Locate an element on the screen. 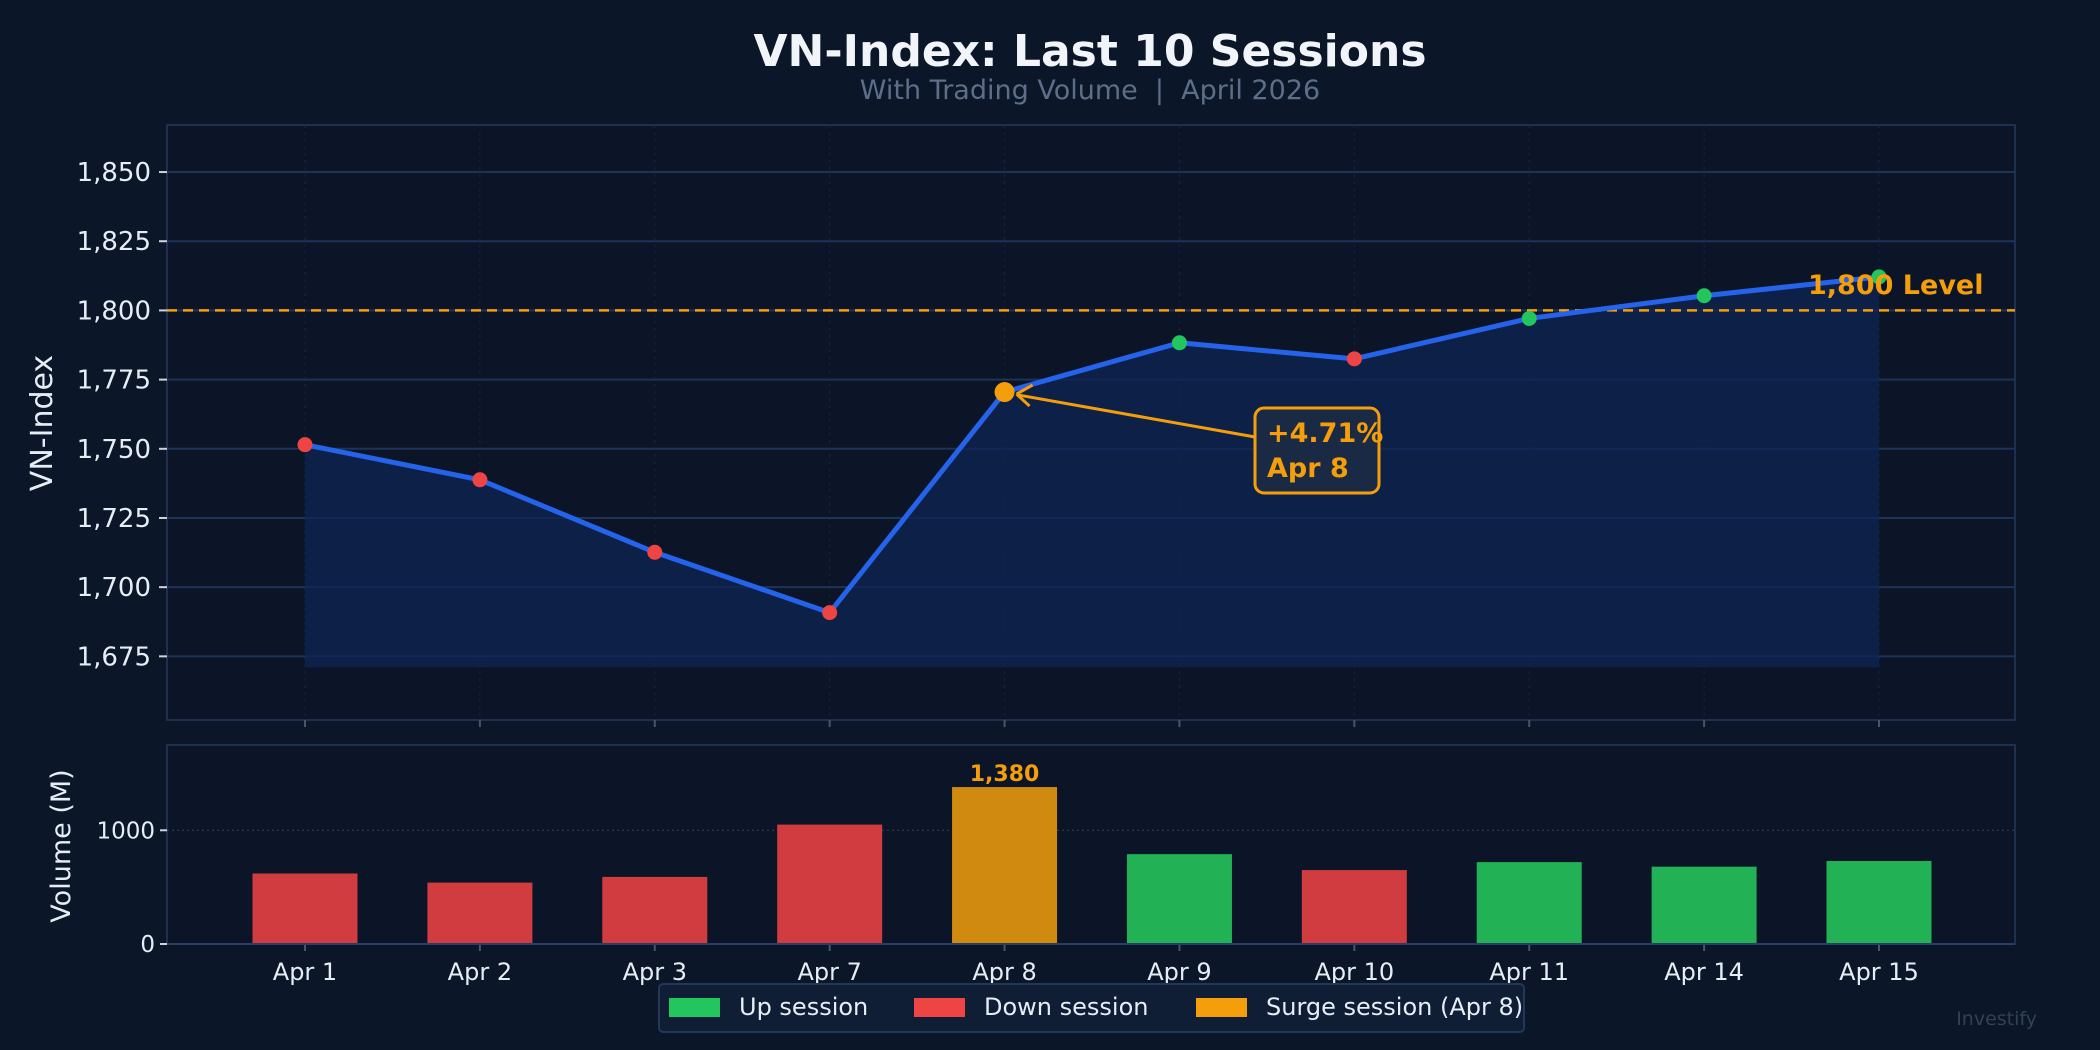  y-tick-label: 1,800 is located at coordinates (114, 311).